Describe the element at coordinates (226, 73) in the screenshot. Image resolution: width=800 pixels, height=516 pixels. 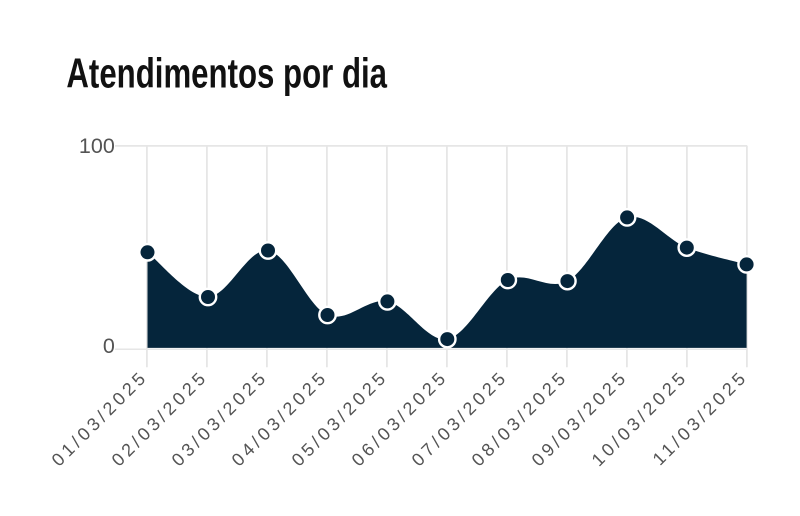
I see `svg-text: Atendimentos por dia` at that location.